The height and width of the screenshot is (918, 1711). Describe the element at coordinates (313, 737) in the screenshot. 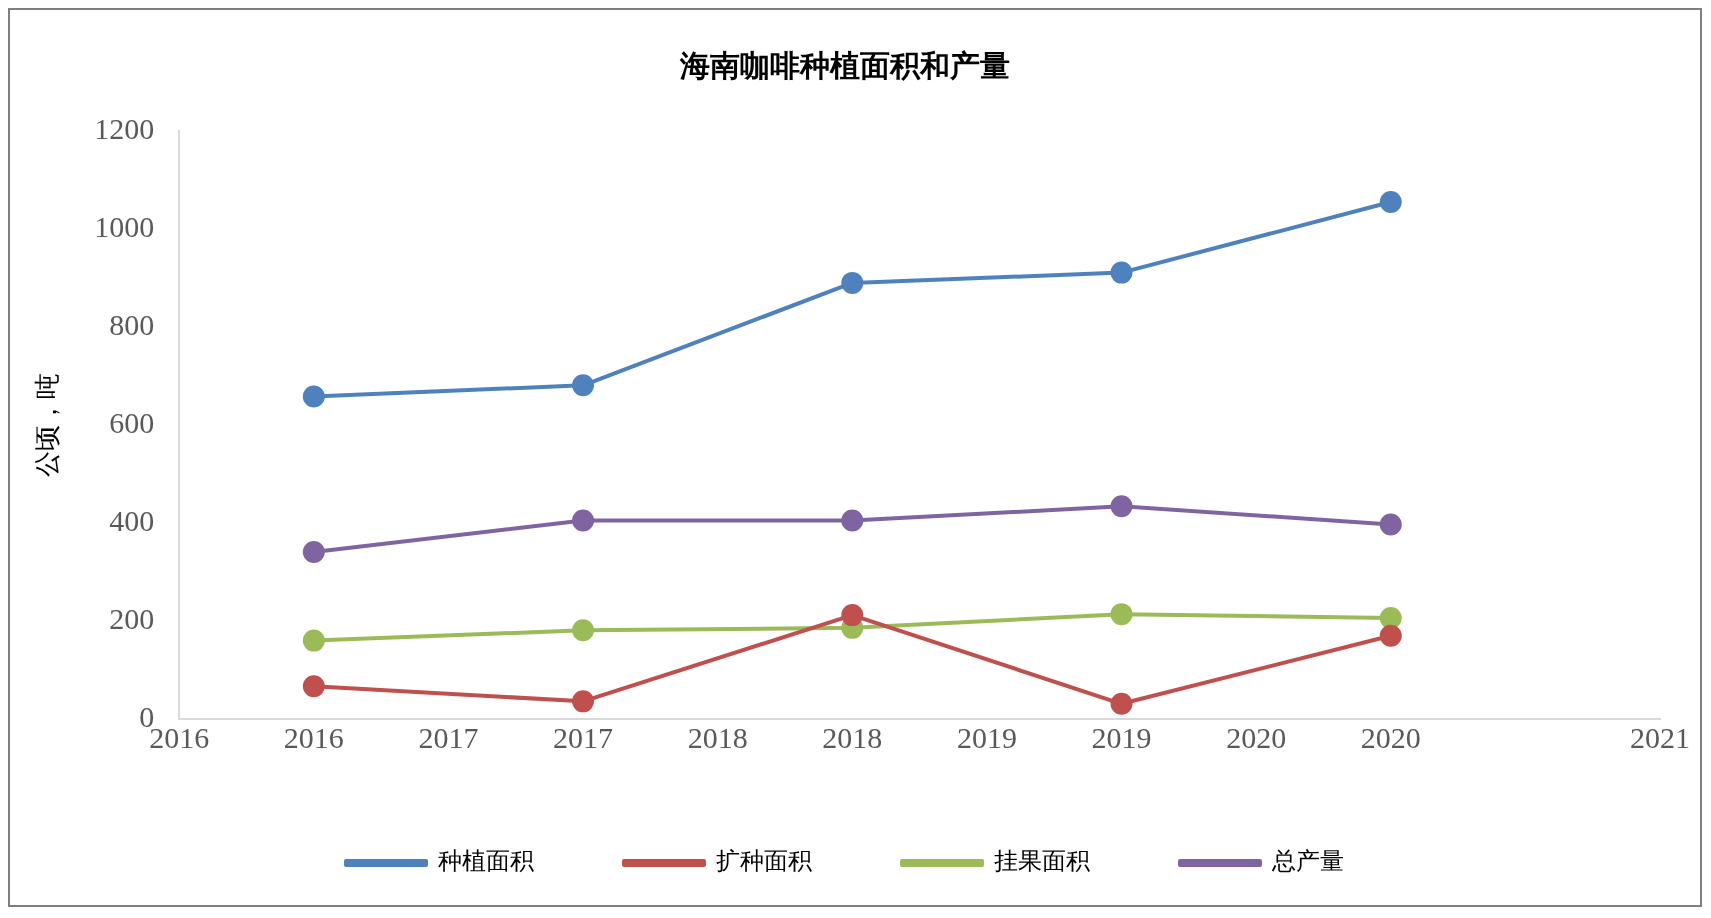

I see `x-tick-label: 2016` at that location.